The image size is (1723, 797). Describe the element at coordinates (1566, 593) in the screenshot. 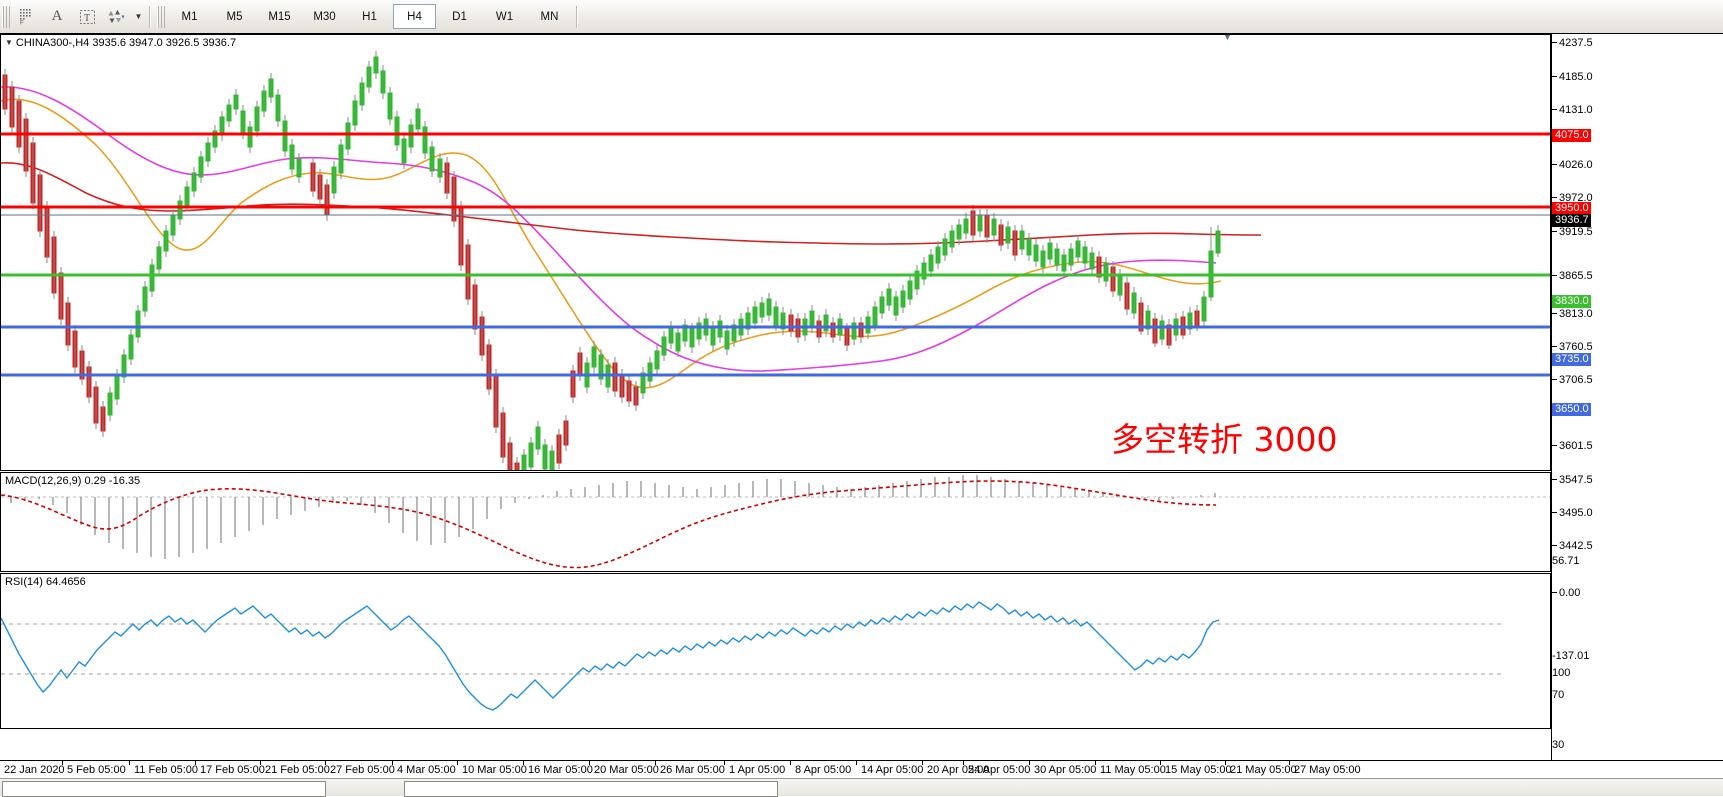

I see `macd-axis-tick: 0.00` at that location.